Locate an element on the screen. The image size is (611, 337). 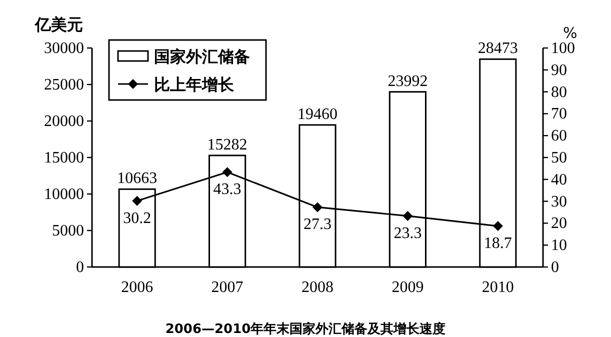
data-label: 23992 is located at coordinates (408, 81).